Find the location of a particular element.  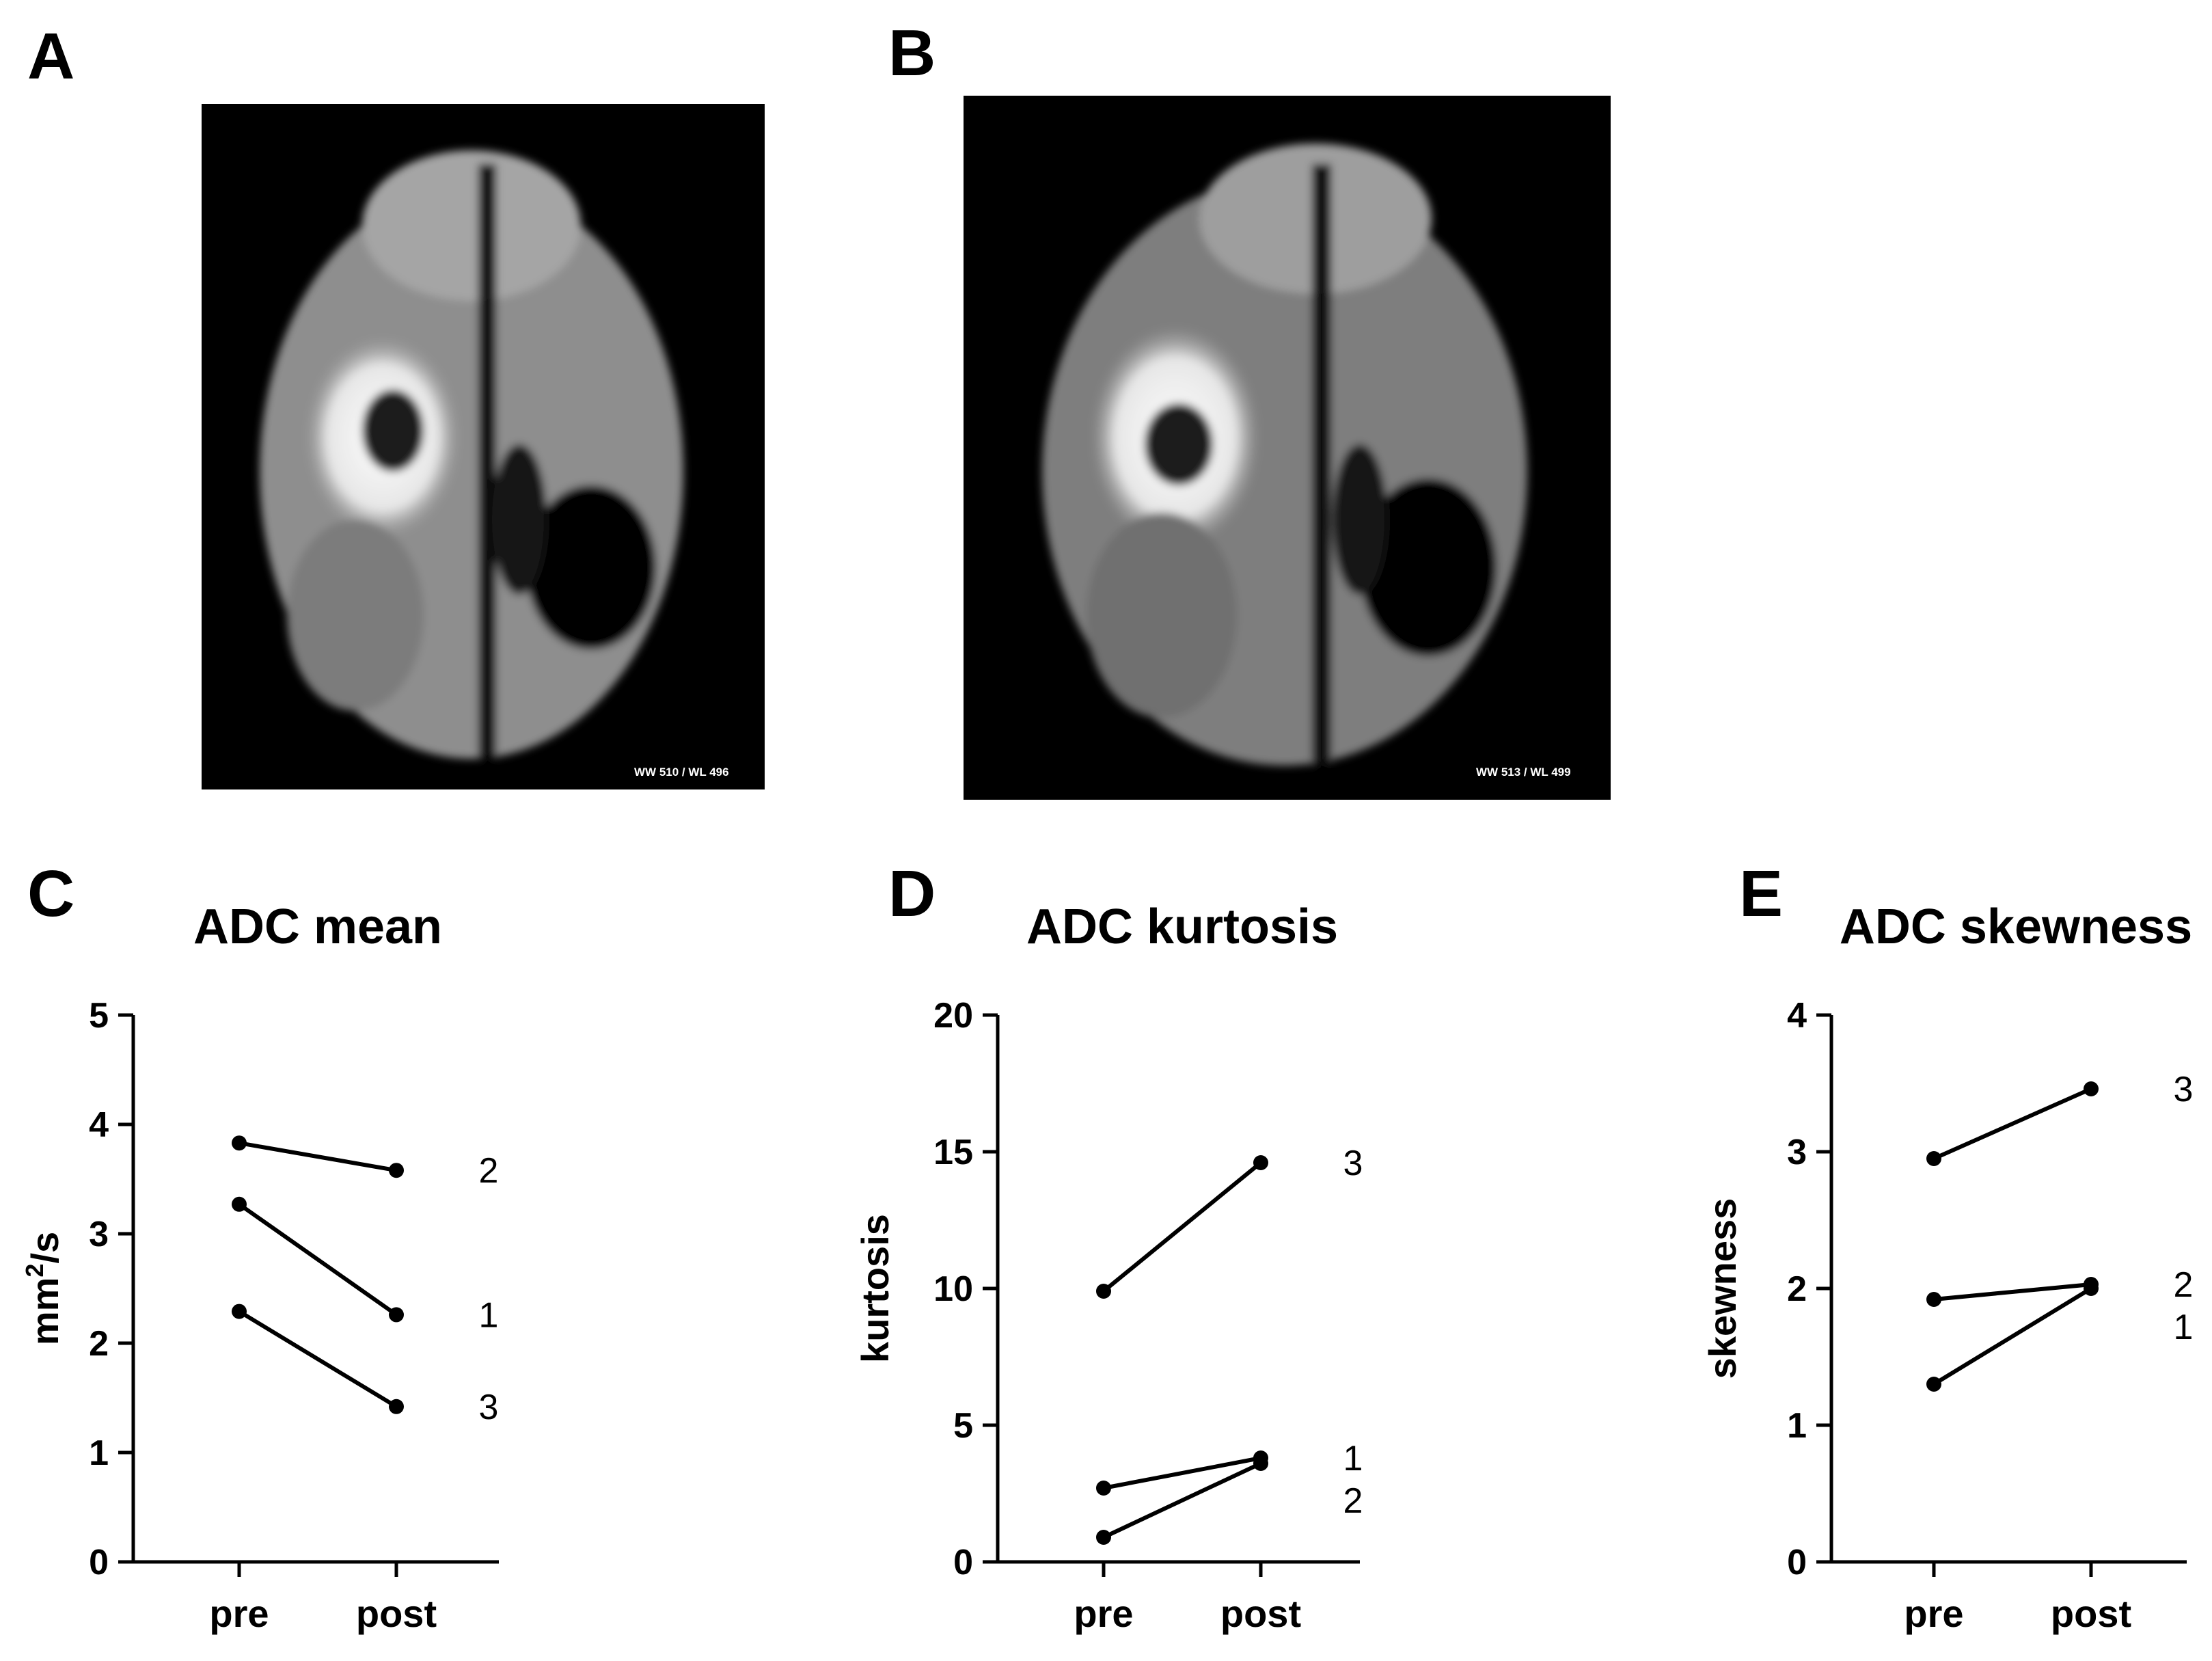

y-axis-label: mm2/s is located at coordinates (43, 1288).